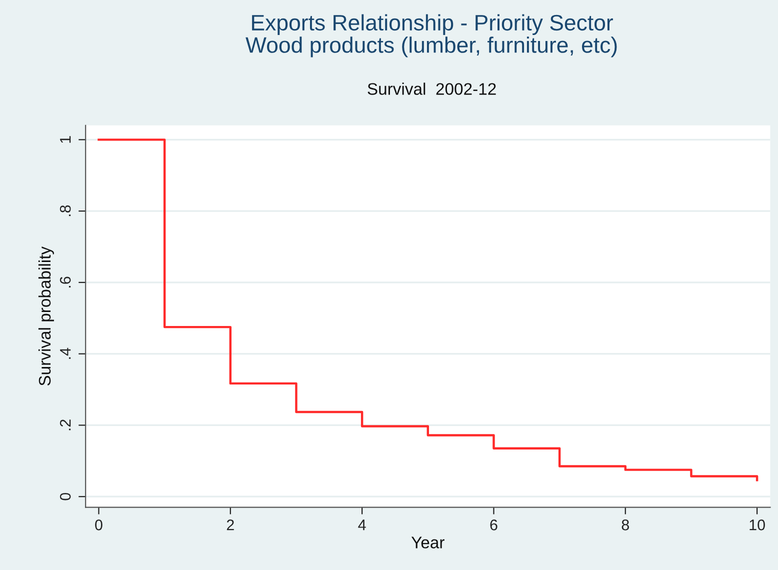  I want to click on y-tick-label: .4, so click(65, 353).